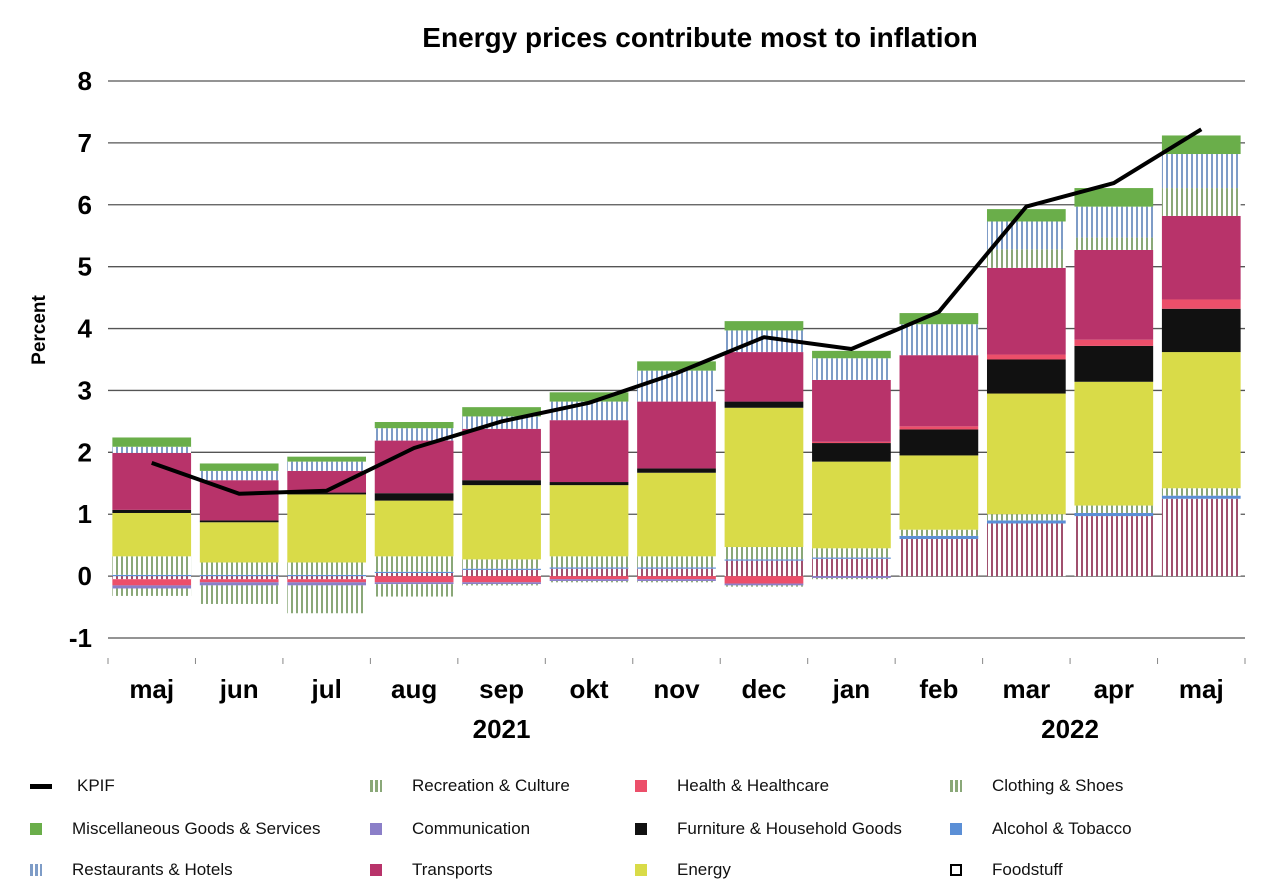  What do you see at coordinates (1036, 786) in the screenshot?
I see `legend-item: Clothing & Shoes` at bounding box center [1036, 786].